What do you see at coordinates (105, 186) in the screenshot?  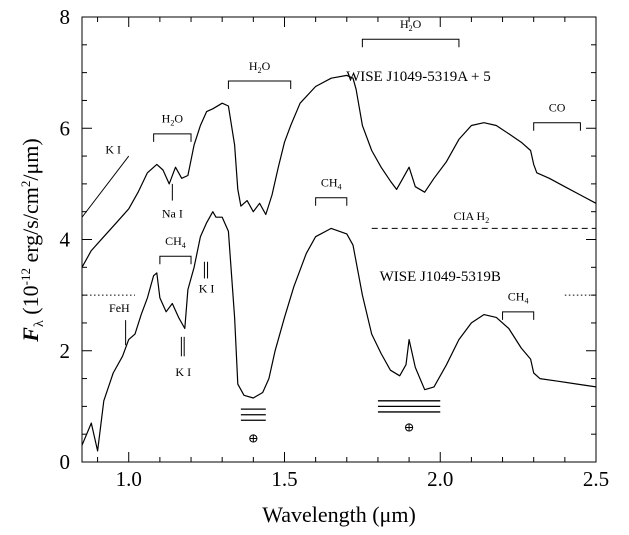 I see `feature-slant-line` at bounding box center [105, 186].